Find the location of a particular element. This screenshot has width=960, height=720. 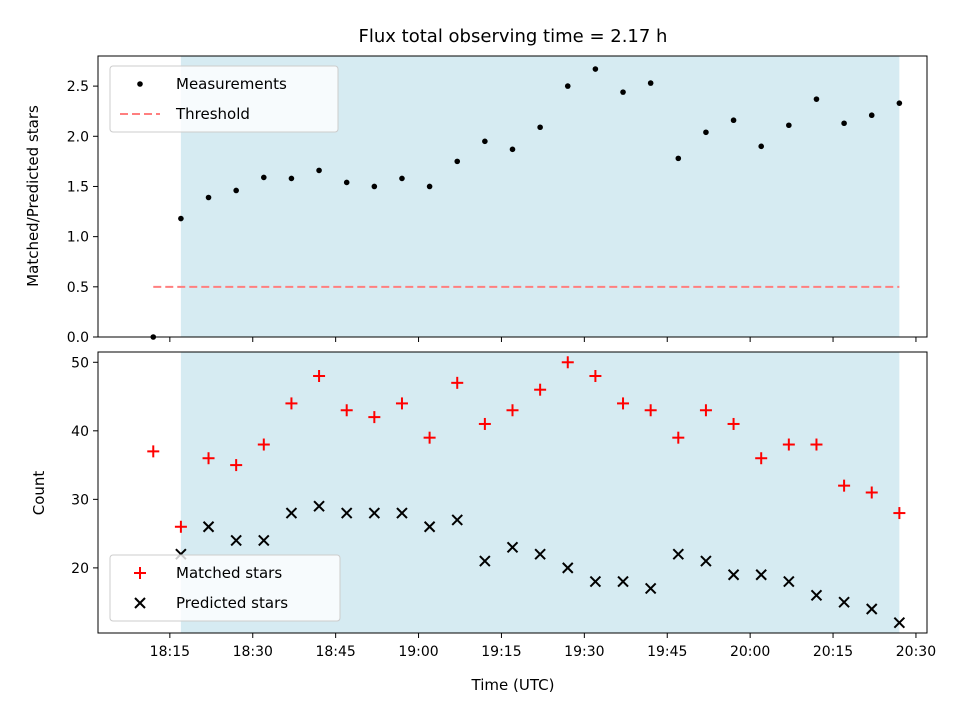

x-tick-label: 19:15 is located at coordinates (501, 652).